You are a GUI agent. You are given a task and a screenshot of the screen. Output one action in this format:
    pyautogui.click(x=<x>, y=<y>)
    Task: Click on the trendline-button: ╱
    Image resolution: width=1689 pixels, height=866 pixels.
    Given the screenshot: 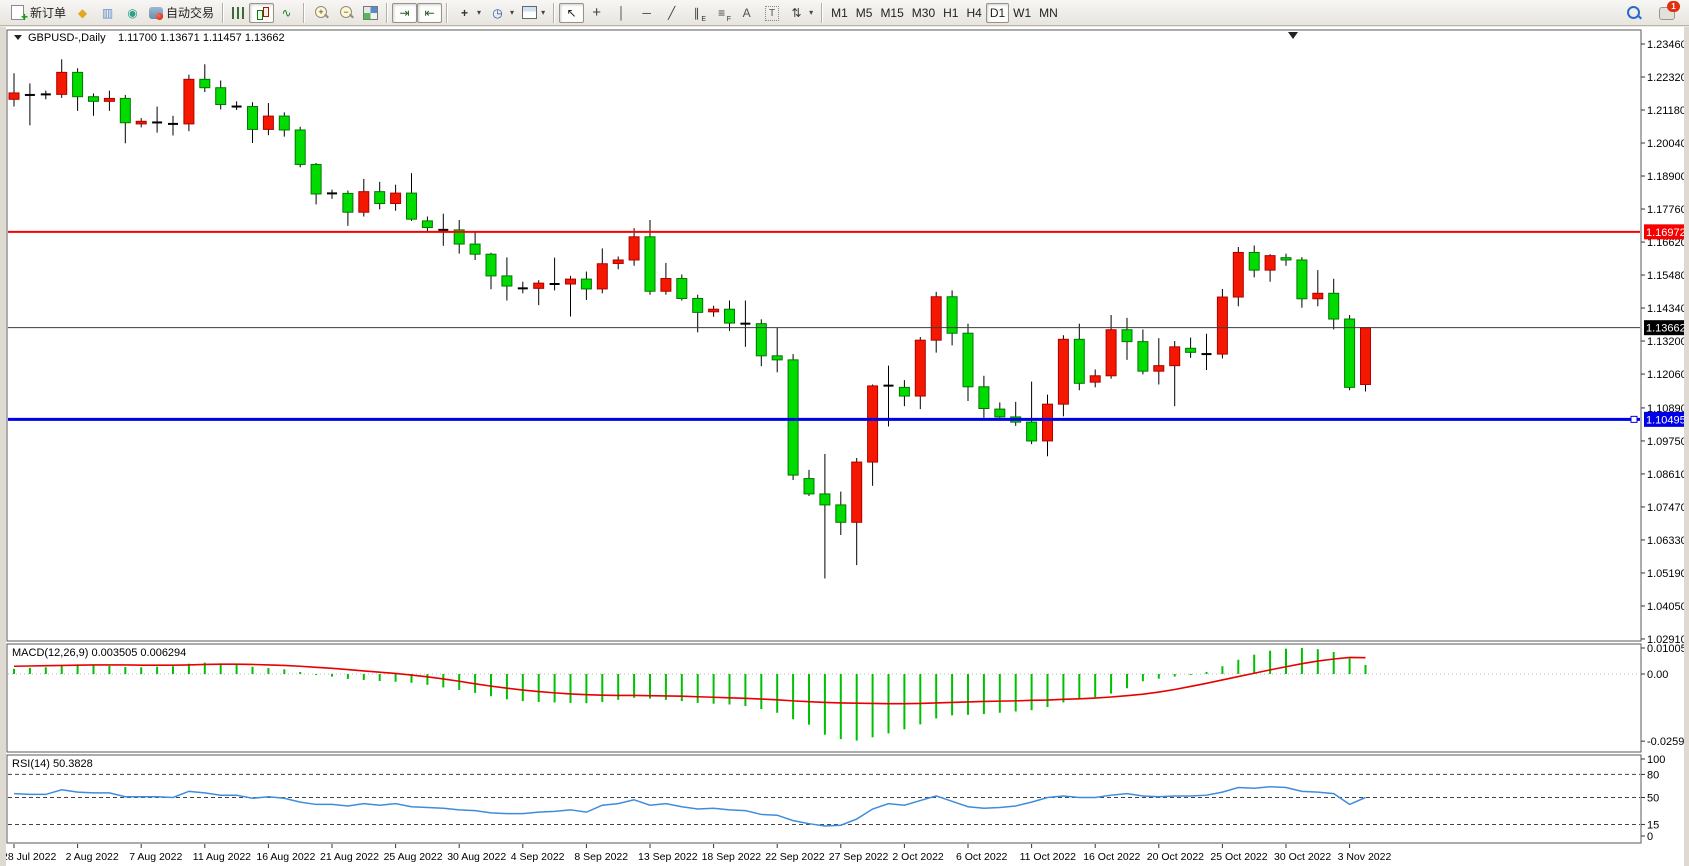 What is the action you would take?
    pyautogui.click(x=671, y=13)
    